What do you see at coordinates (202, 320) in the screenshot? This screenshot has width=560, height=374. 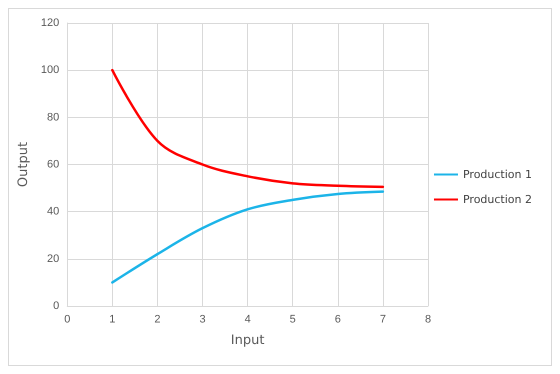 I see `x-tick-label: 3` at bounding box center [202, 320].